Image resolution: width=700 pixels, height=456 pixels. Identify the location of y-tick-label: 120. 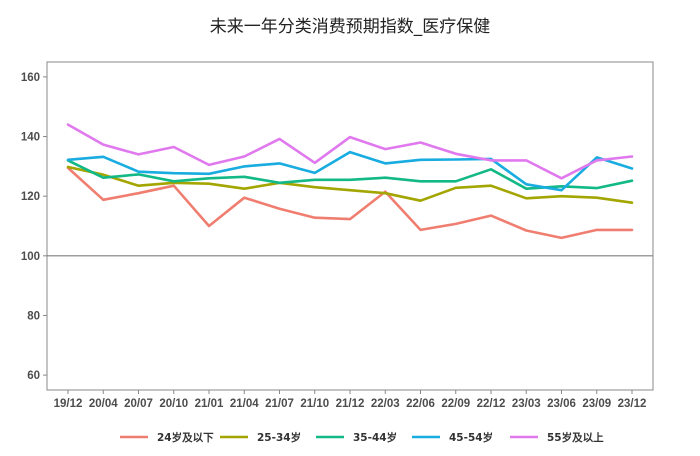
(30, 197).